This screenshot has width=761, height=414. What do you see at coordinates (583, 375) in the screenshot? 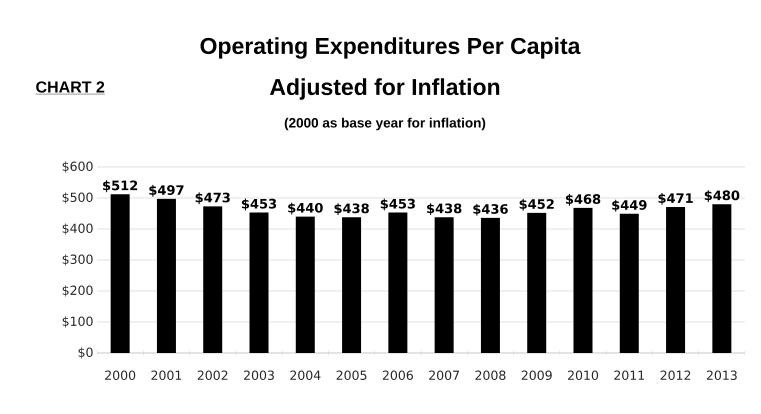
I see `x-tick-label: 2010` at bounding box center [583, 375].